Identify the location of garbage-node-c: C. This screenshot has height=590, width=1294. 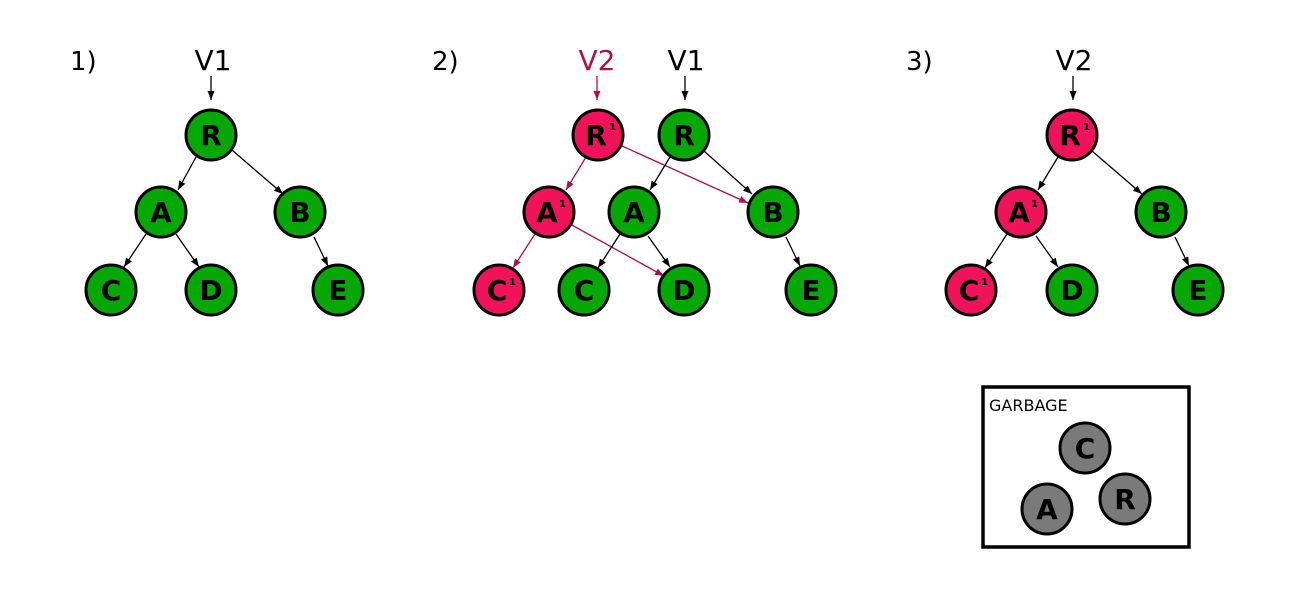
(1085, 448).